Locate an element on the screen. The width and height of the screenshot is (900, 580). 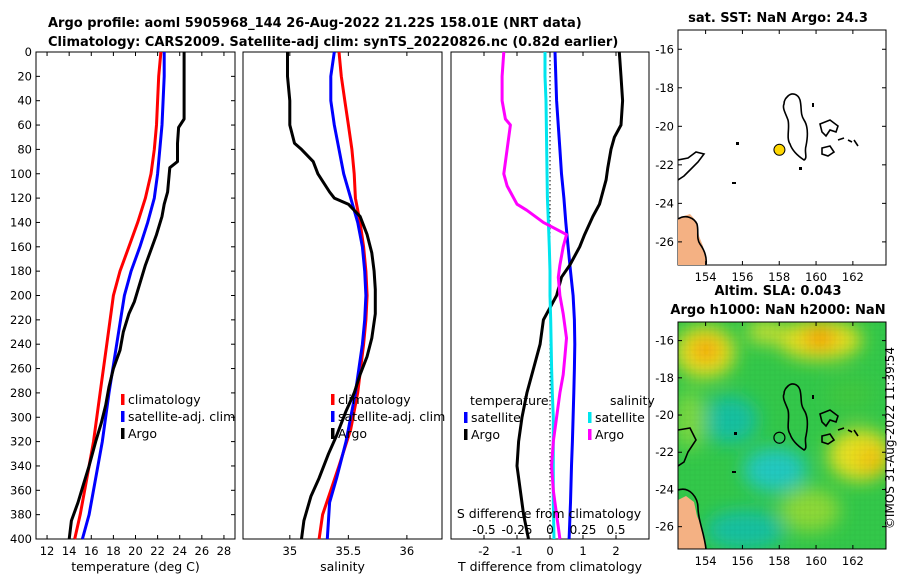
series-line-satellite-adj-clim is located at coordinates (123, 296).